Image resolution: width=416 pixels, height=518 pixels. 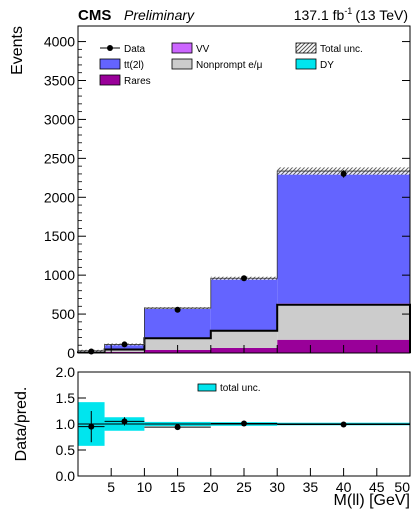 What do you see at coordinates (177, 344) in the screenshot?
I see `stack-bar-nonprompt-e--bin-2` at bounding box center [177, 344].